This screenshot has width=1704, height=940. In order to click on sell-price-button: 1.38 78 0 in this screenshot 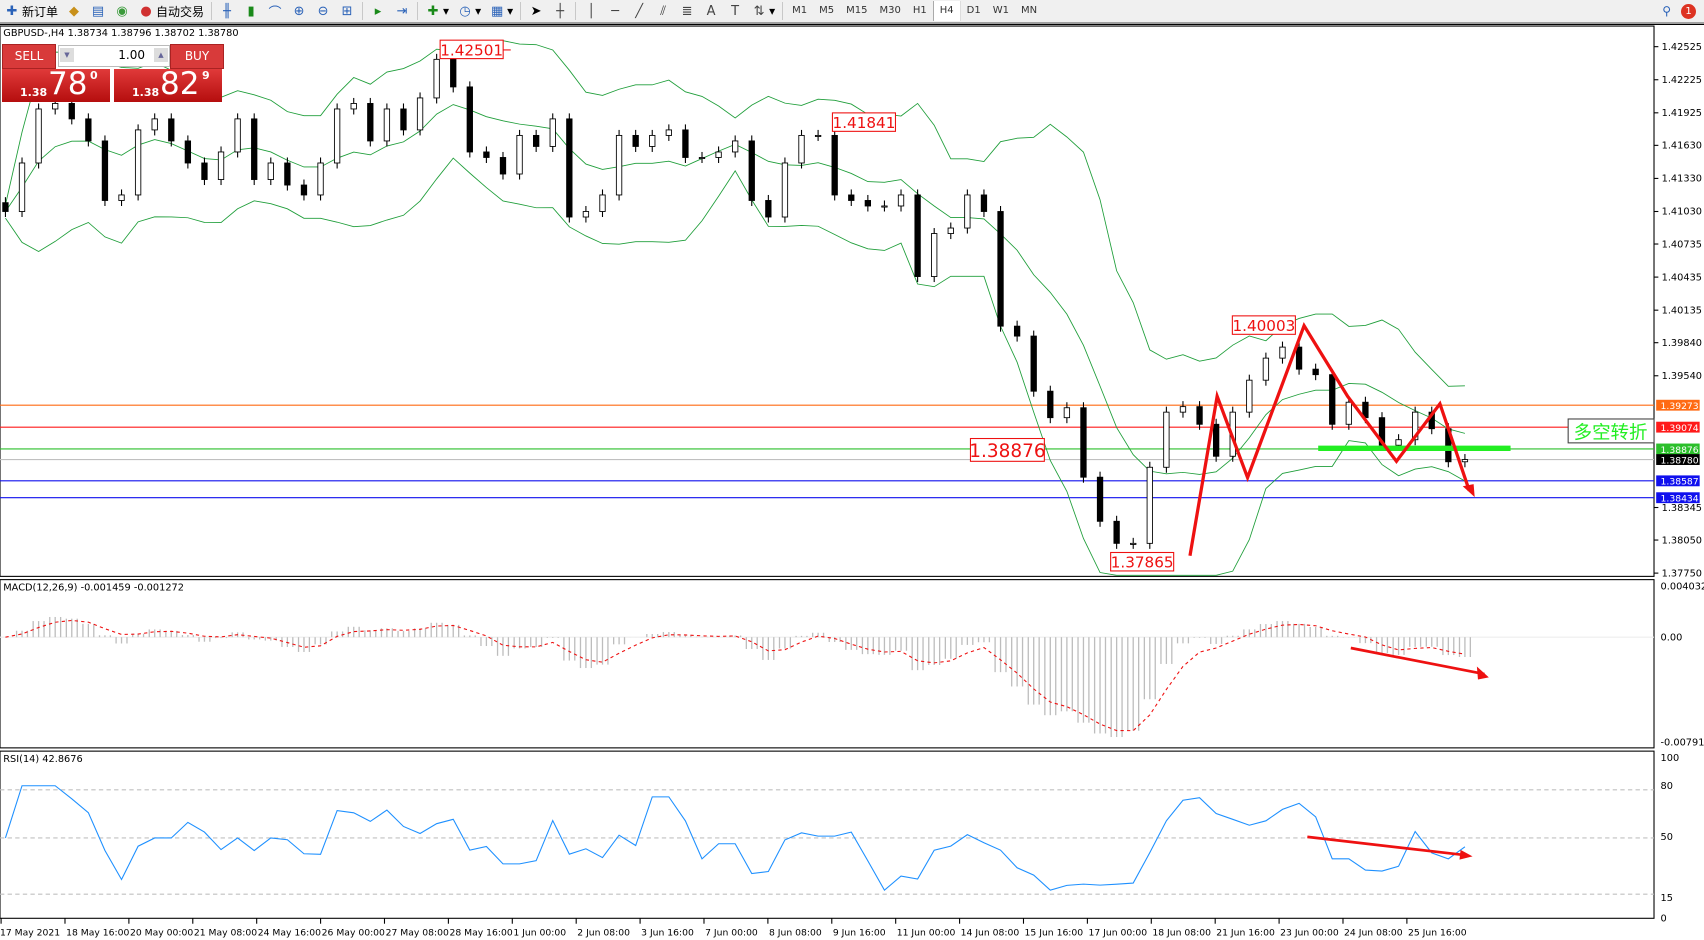, I will do `click(56, 84)`.